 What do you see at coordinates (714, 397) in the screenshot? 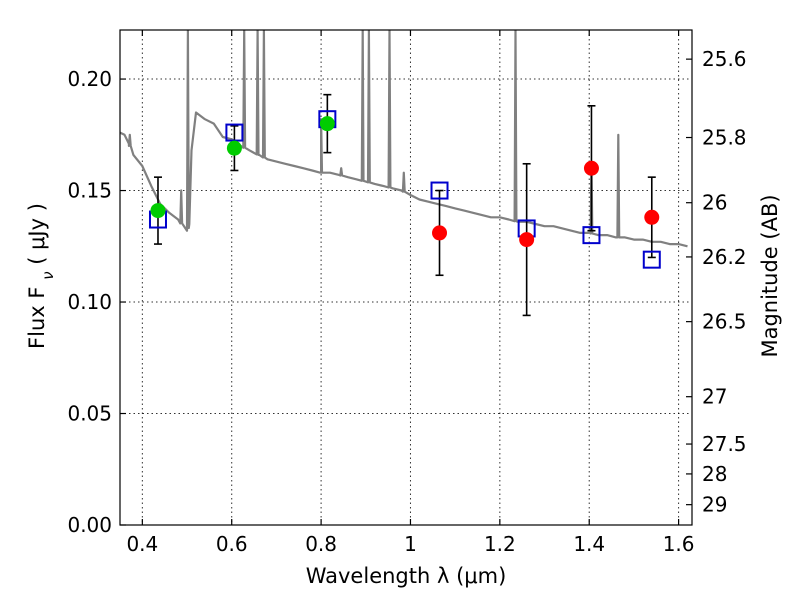
I see `right-tick-label: 27` at bounding box center [714, 397].